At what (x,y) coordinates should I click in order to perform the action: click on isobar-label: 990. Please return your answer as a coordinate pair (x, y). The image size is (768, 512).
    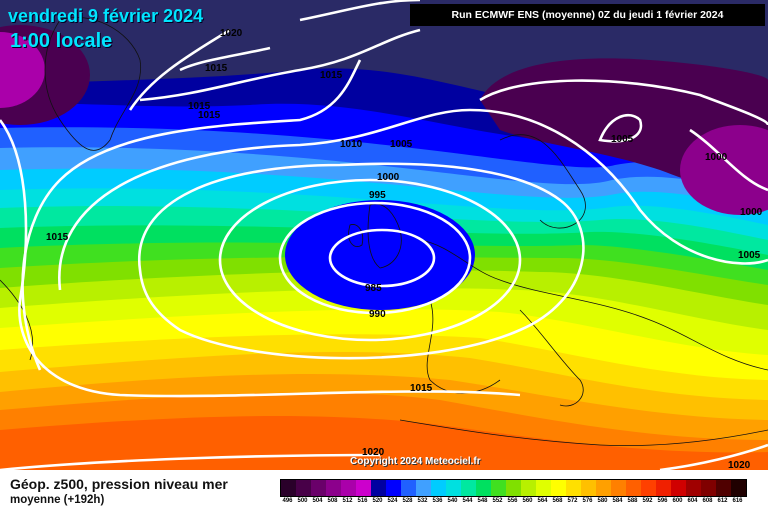
    Looking at the image, I should click on (377, 314).